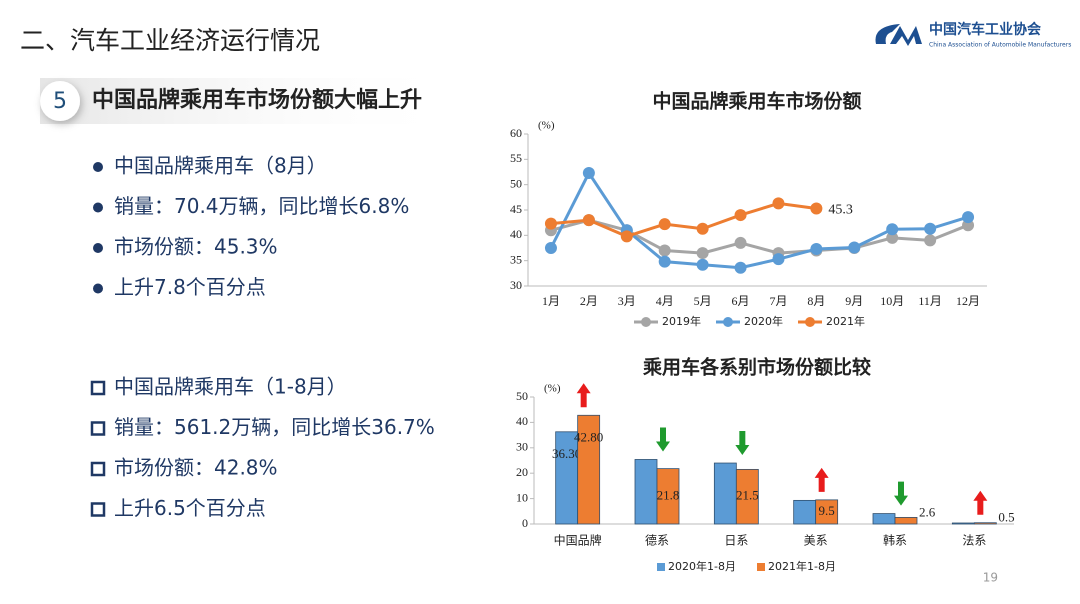  I want to click on legend-label: 2019年, so click(681, 321).